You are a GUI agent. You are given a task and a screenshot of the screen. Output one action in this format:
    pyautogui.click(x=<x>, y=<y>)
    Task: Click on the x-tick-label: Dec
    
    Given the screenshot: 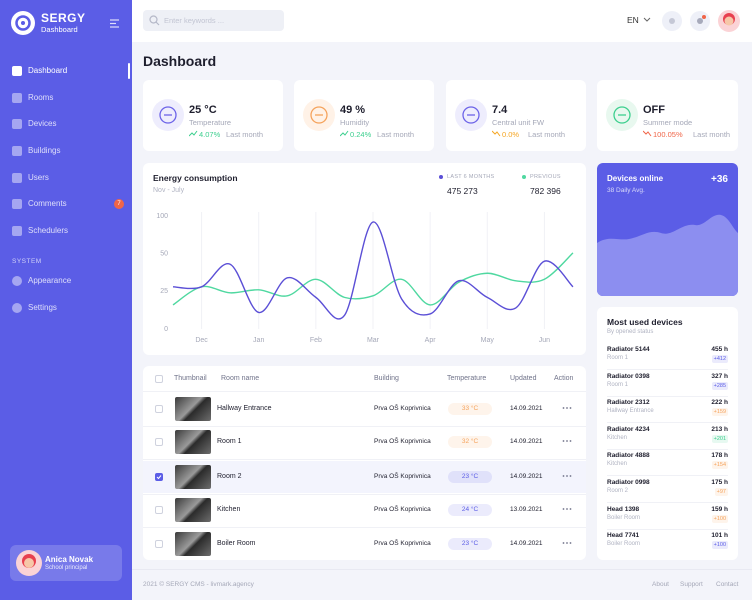 What is the action you would take?
    pyautogui.click(x=201, y=340)
    